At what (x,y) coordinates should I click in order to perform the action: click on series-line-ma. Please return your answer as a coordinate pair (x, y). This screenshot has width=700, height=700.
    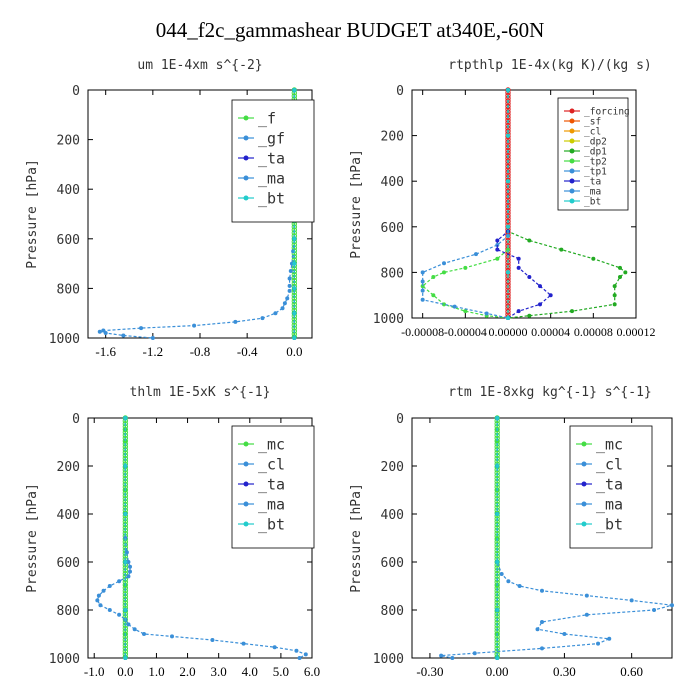
    Looking at the image, I should click on (196, 214).